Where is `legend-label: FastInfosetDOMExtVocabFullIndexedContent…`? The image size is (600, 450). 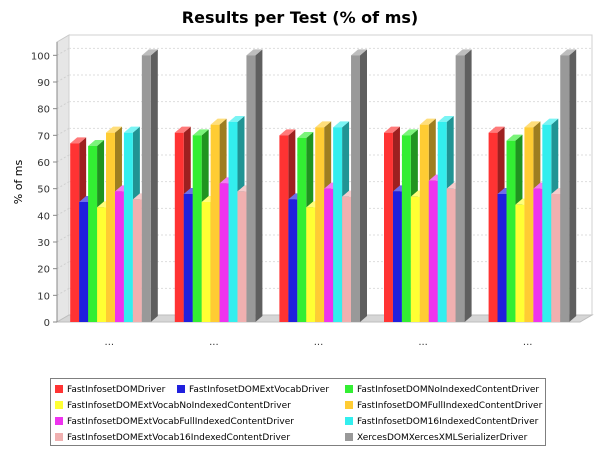
legend-label: FastInfosetDOMExtVocabFullIndexedContent… is located at coordinates (180, 422).